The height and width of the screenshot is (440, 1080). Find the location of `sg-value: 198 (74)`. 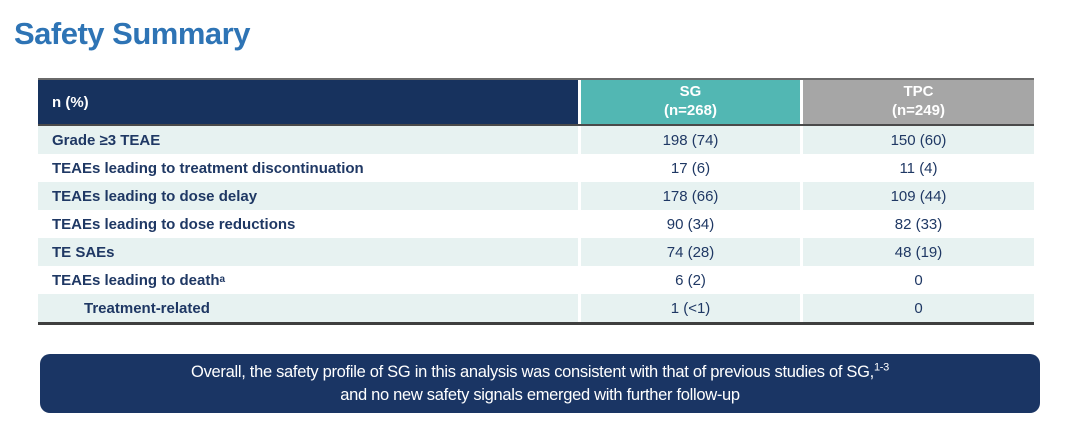

sg-value: 198 (74) is located at coordinates (689, 140).